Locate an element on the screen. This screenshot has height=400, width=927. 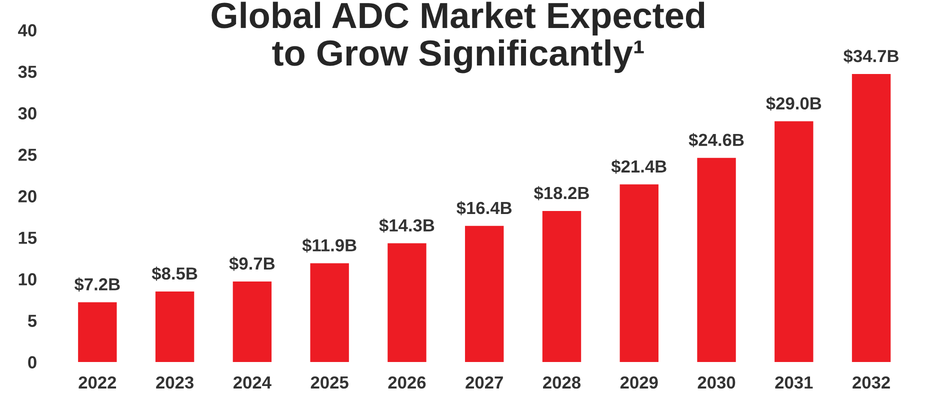
x-tick-label: 2030 is located at coordinates (717, 382).